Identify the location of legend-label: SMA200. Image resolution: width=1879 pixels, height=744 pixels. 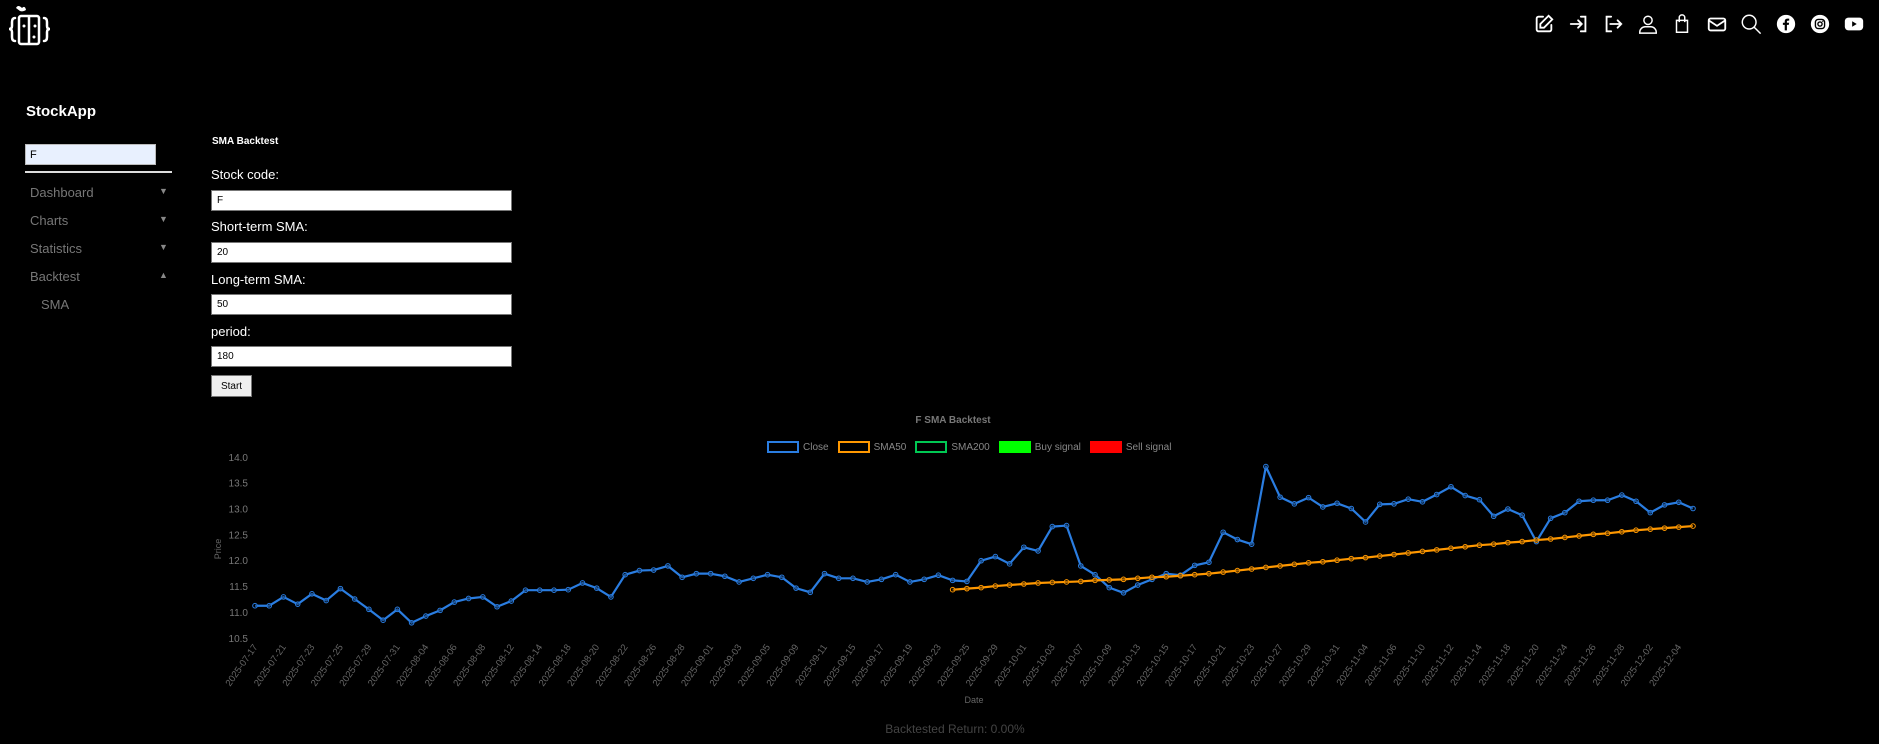
(970, 447).